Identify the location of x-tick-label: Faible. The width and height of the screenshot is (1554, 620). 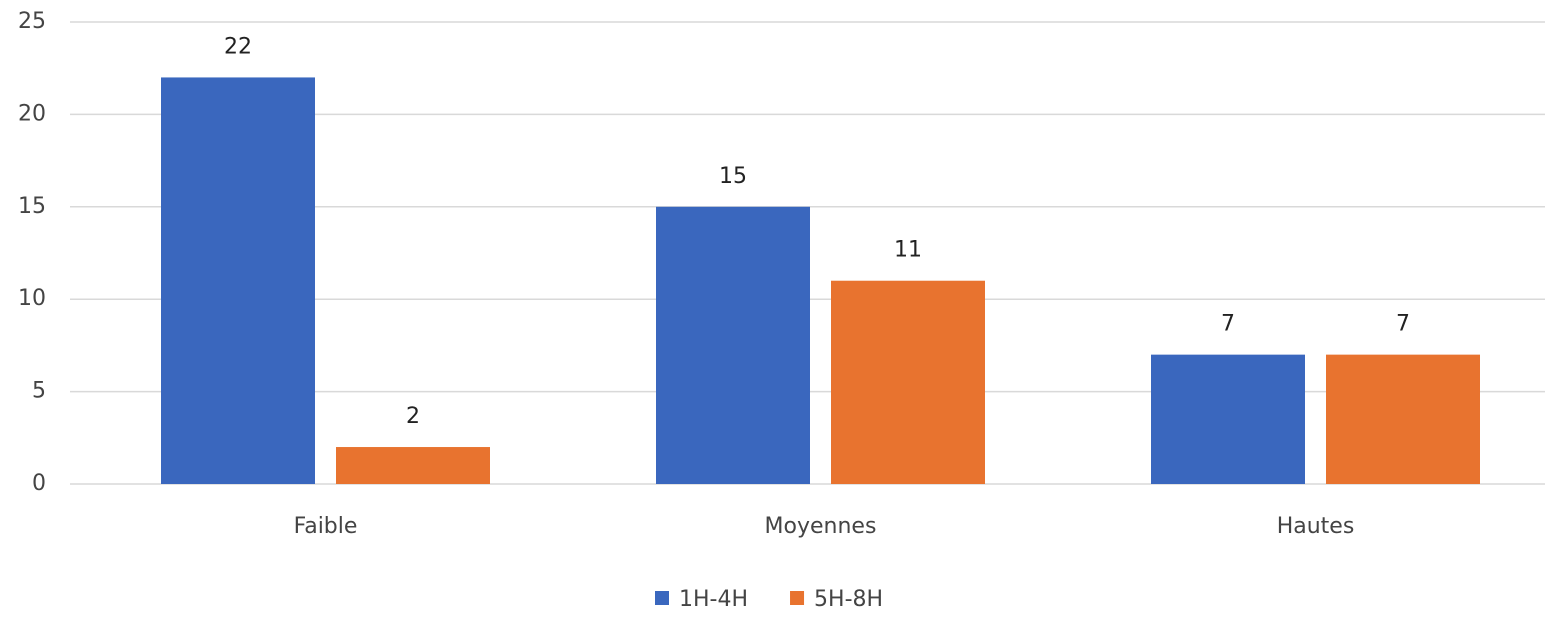
(326, 526).